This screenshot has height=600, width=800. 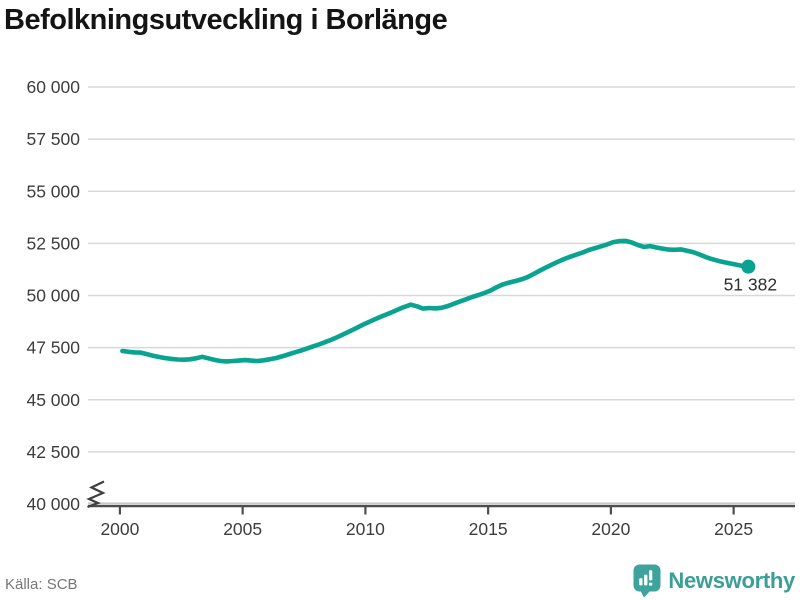 What do you see at coordinates (53, 296) in the screenshot?
I see `y-axis-tick-label: 50 000` at bounding box center [53, 296].